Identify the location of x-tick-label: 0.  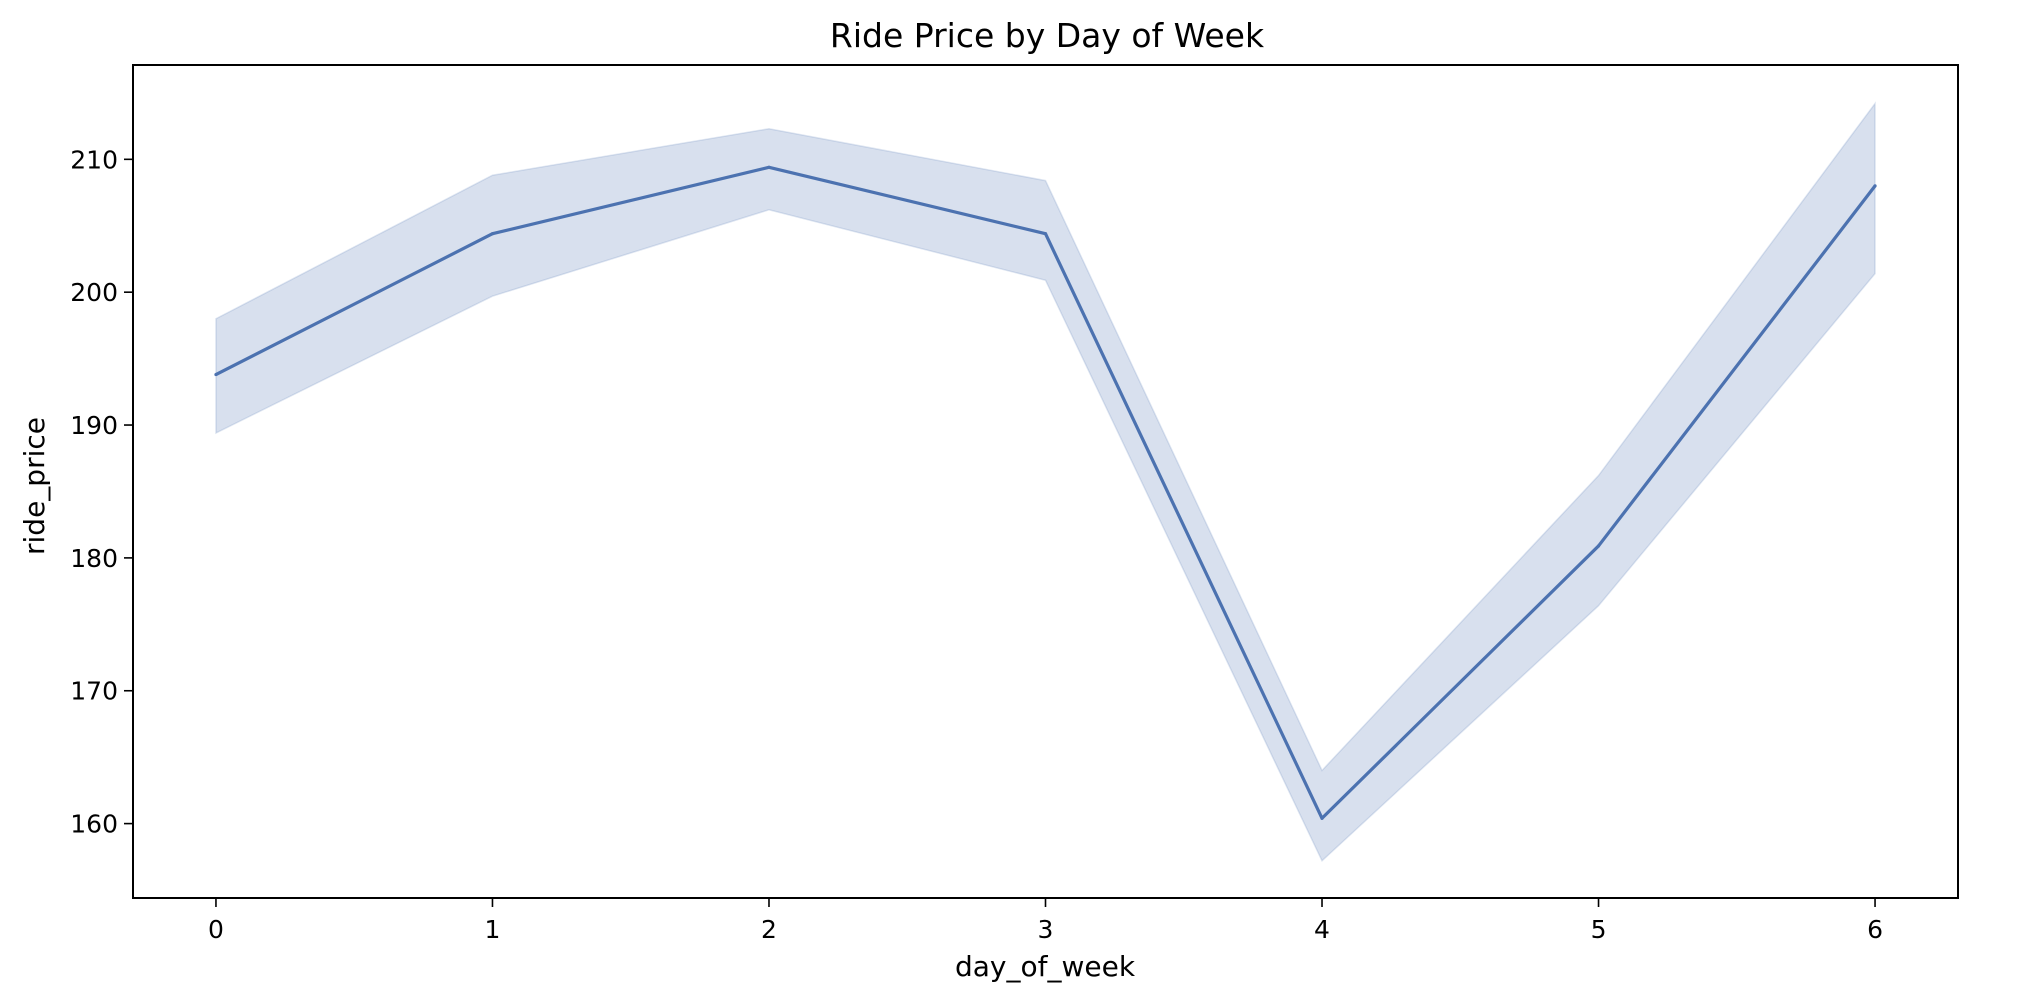
(216, 929).